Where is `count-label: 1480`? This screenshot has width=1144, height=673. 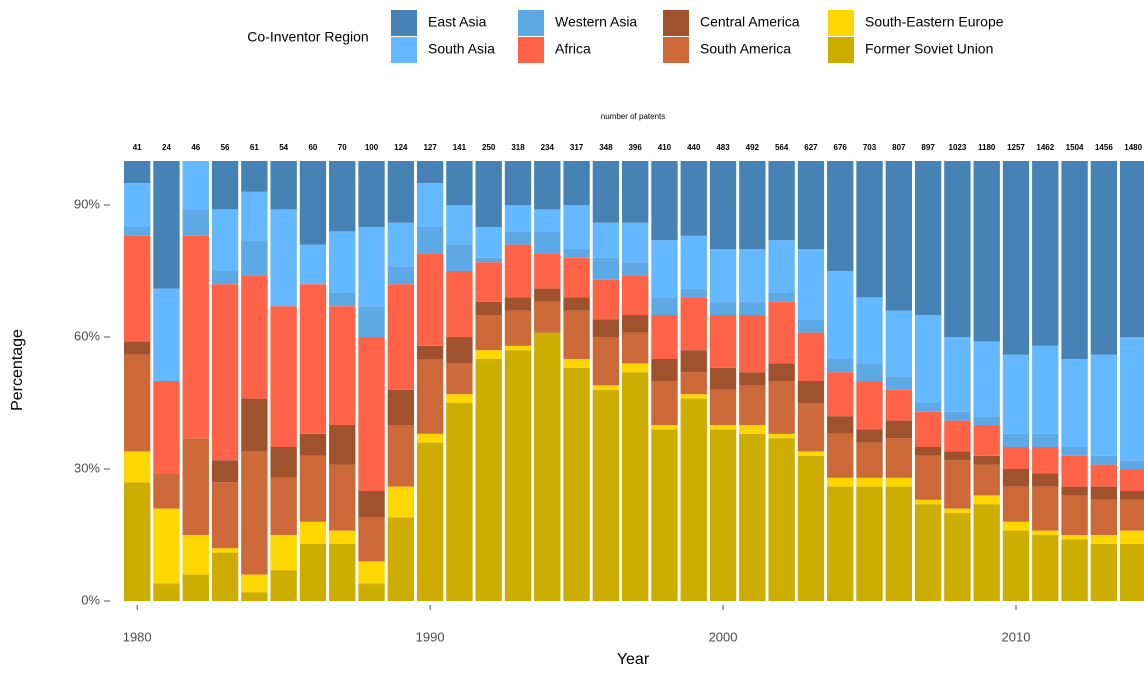 count-label: 1480 is located at coordinates (1133, 147).